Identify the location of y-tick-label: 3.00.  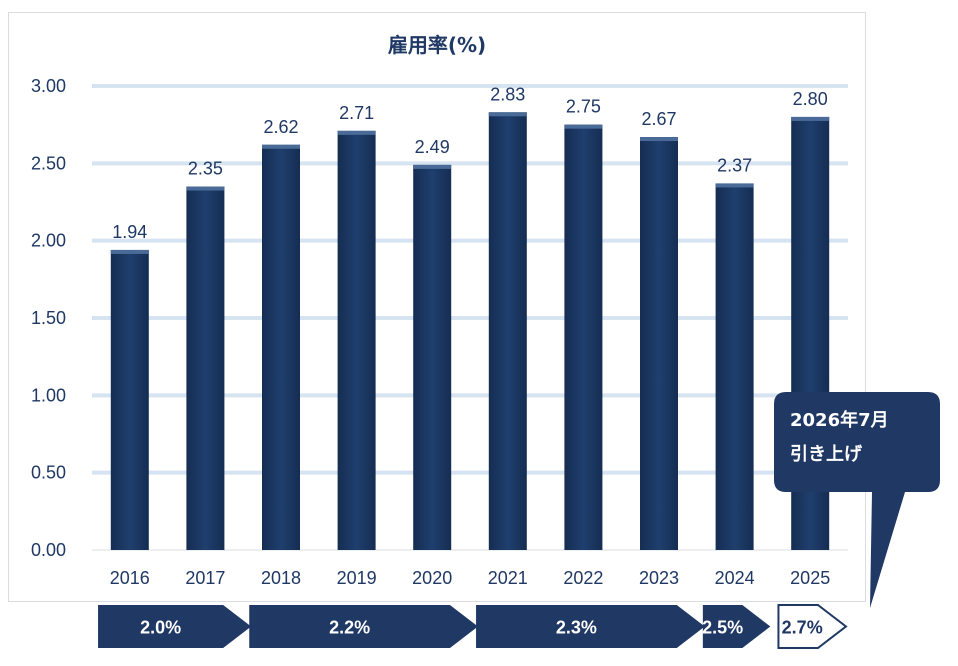
(48, 86).